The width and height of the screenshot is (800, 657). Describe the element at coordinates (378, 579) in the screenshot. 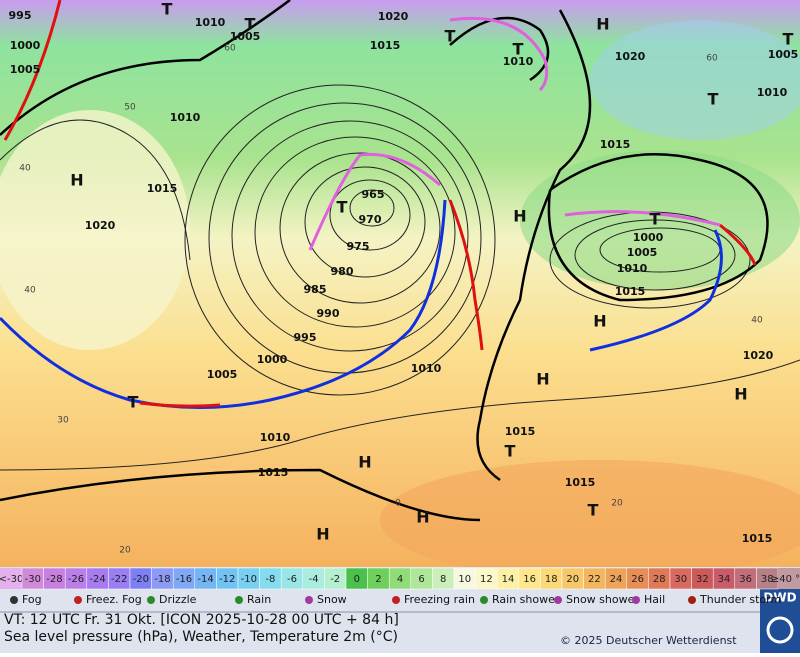

I see `scale-label: 2` at that location.